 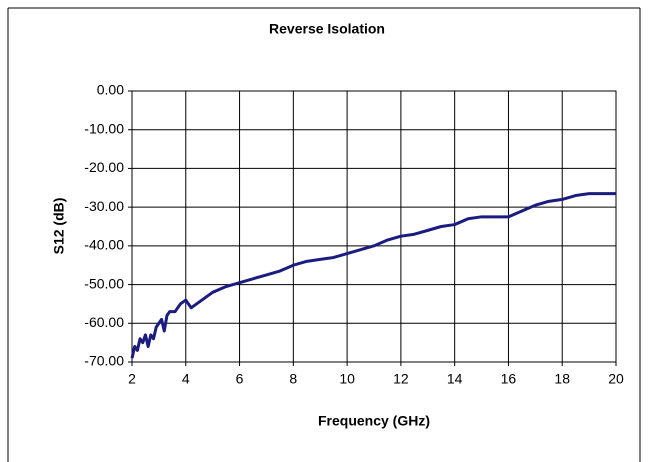 I want to click on x-tick-label: 2, so click(x=132, y=379).